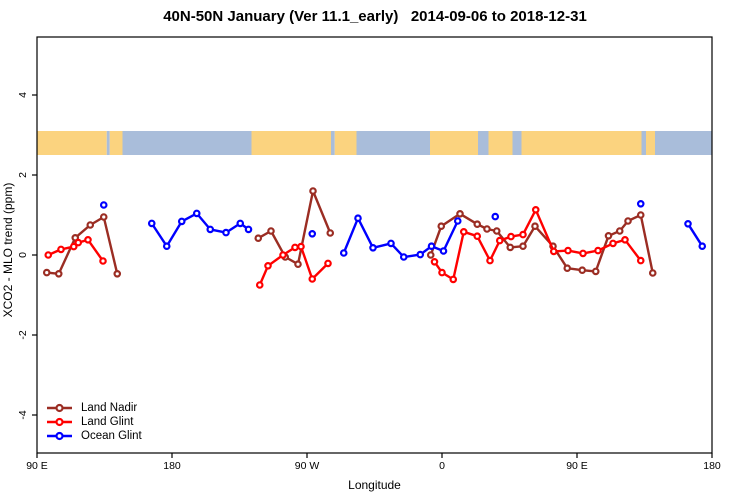 This screenshot has width=750, height=500. What do you see at coordinates (37, 466) in the screenshot?
I see `x-tick-label: 90 E` at bounding box center [37, 466].